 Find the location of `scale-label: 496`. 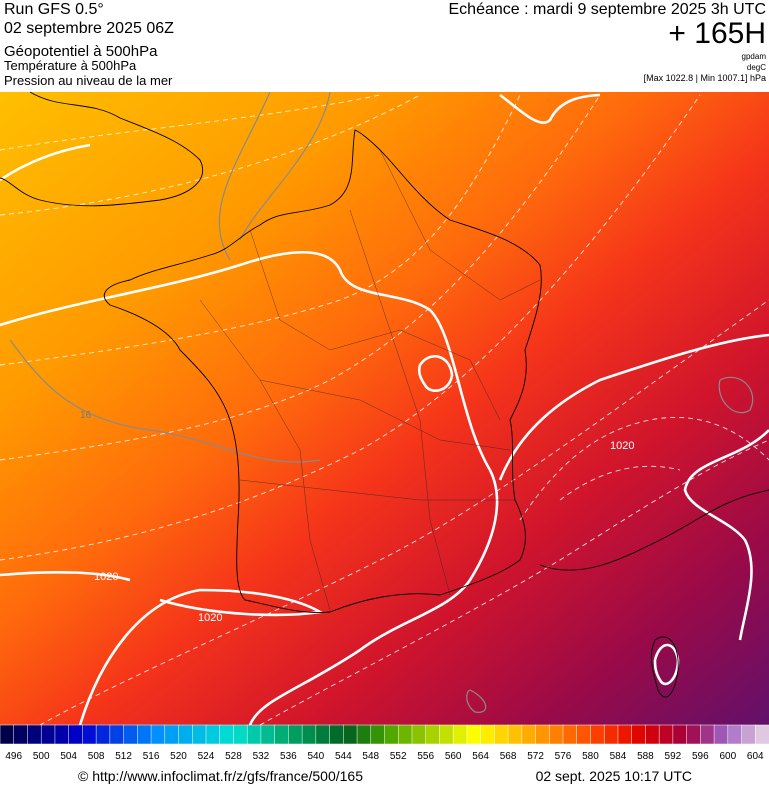

scale-label: 496 is located at coordinates (13, 756).